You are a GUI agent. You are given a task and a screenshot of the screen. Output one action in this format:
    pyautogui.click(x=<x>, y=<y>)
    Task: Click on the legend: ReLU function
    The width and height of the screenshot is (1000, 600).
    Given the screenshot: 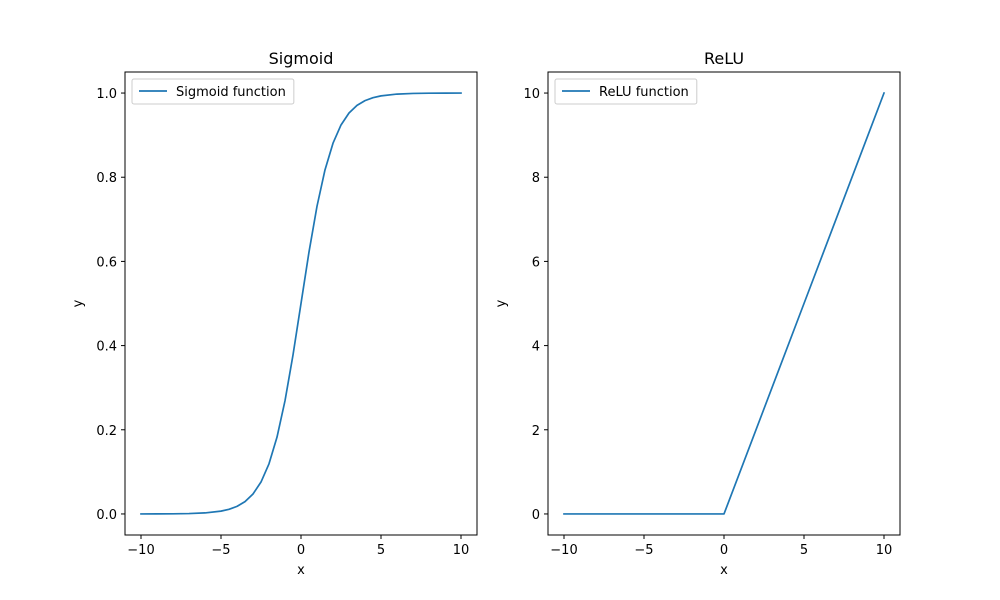 What is the action you would take?
    pyautogui.click(x=626, y=91)
    